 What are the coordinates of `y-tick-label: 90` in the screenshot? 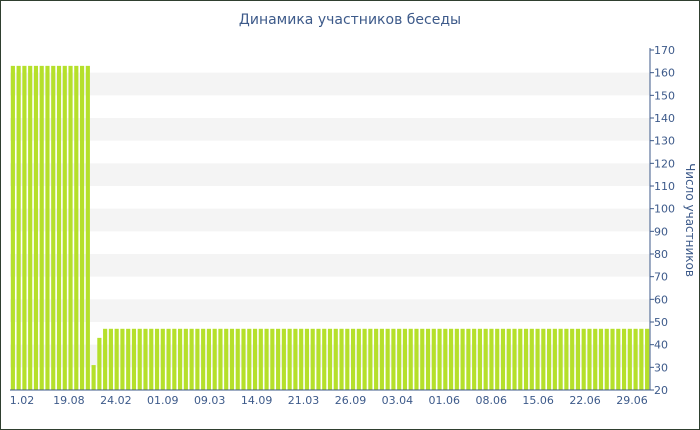 It's located at (661, 231).